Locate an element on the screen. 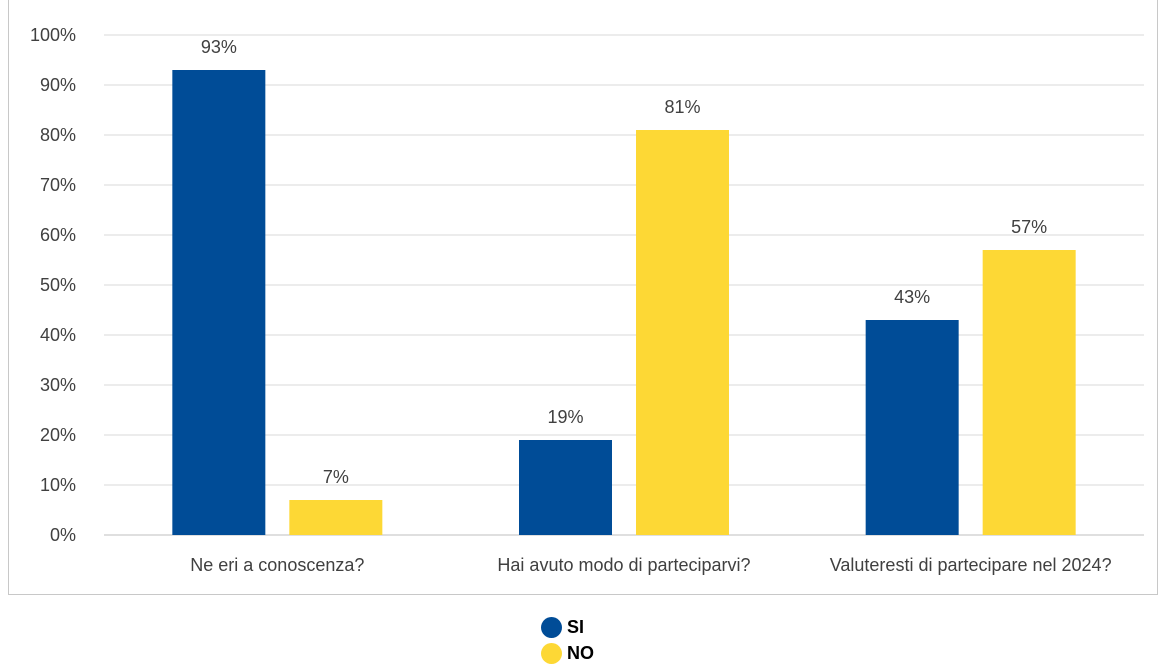 This screenshot has height=668, width=1166. legend-label-si: SI is located at coordinates (576, 626).